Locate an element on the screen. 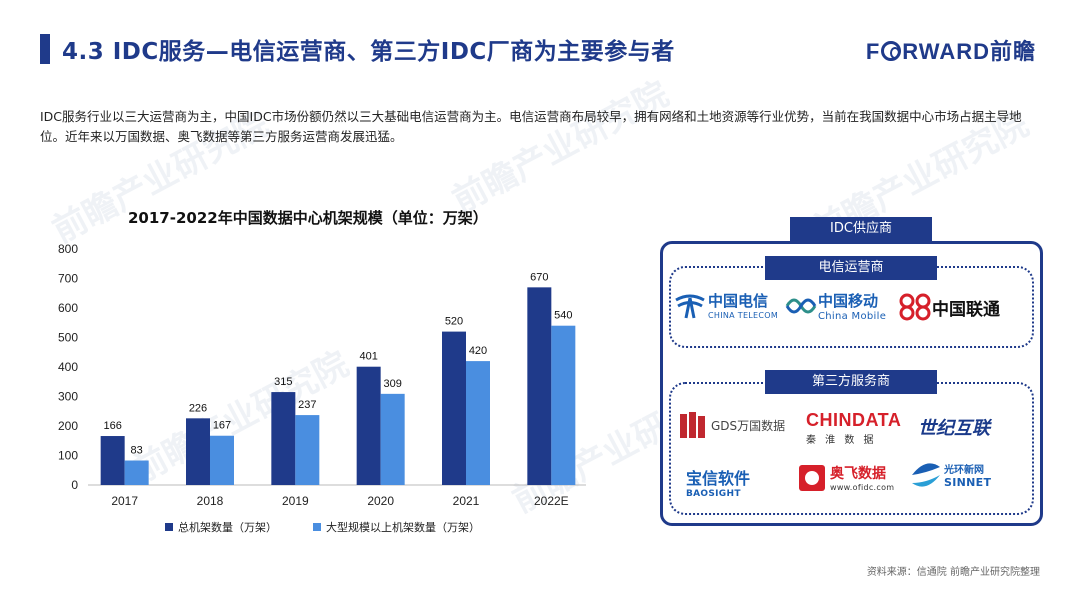 Image resolution: width=1080 pixels, height=595 pixels. china-unicom-logo: 中国联通 is located at coordinates (949, 307).